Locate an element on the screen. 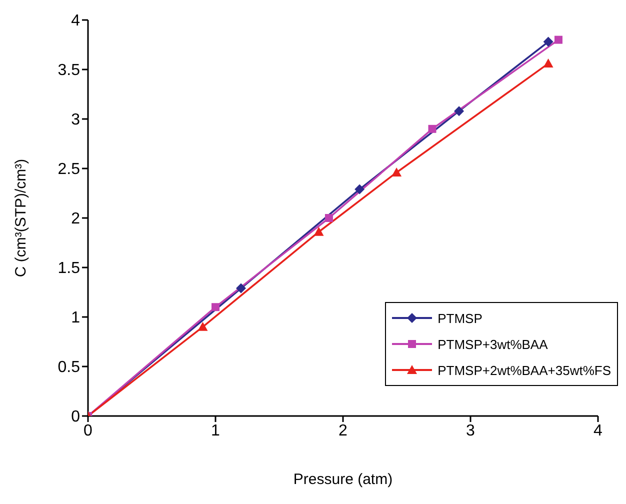 The image size is (626, 504). x-tick-label: 4 is located at coordinates (598, 431).